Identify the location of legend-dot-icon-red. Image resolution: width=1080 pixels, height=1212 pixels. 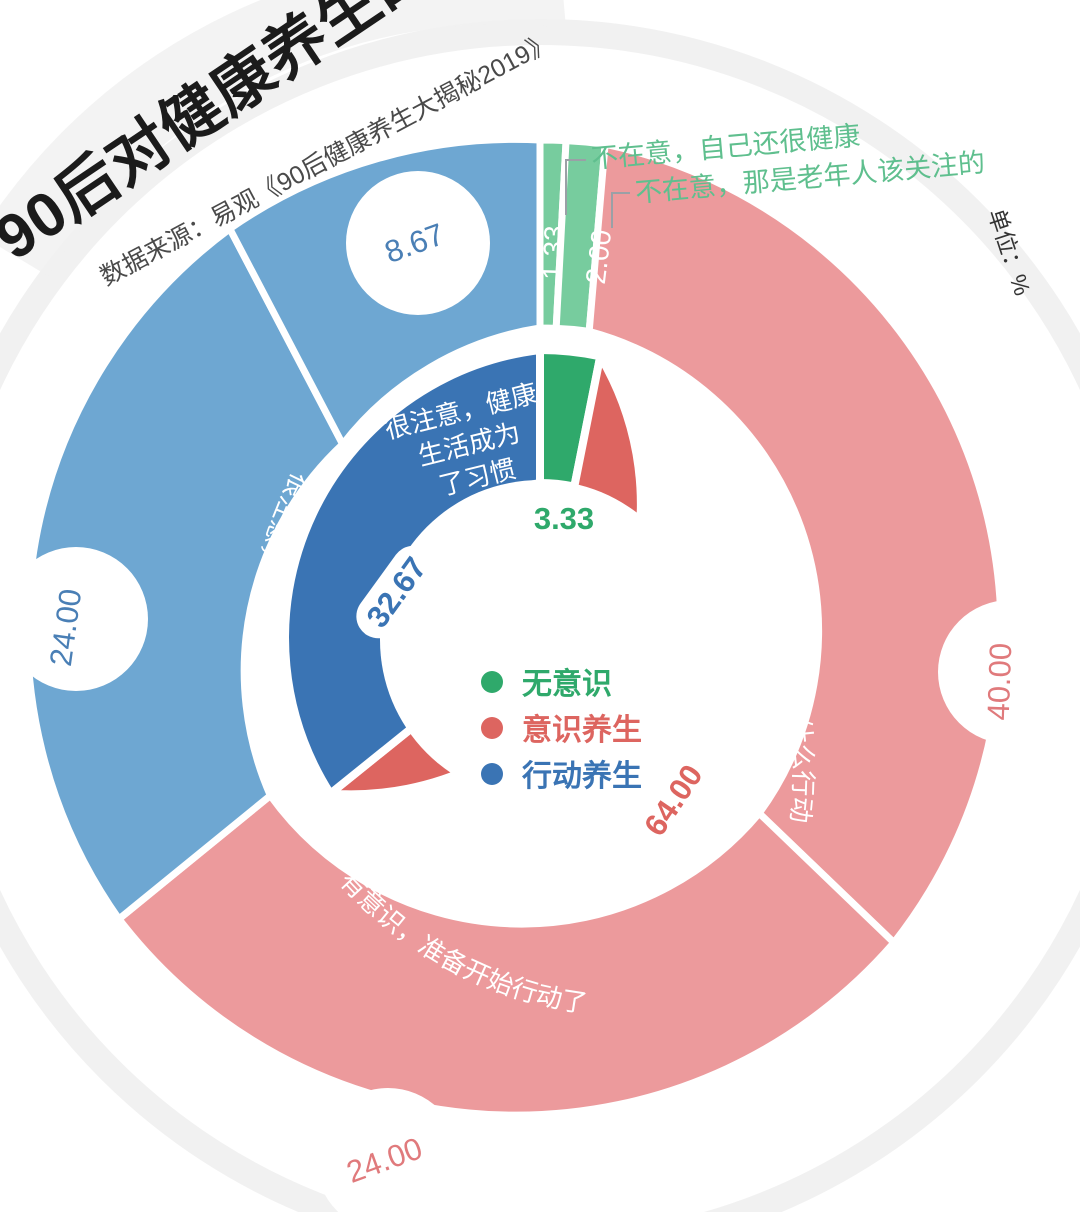
(492, 728).